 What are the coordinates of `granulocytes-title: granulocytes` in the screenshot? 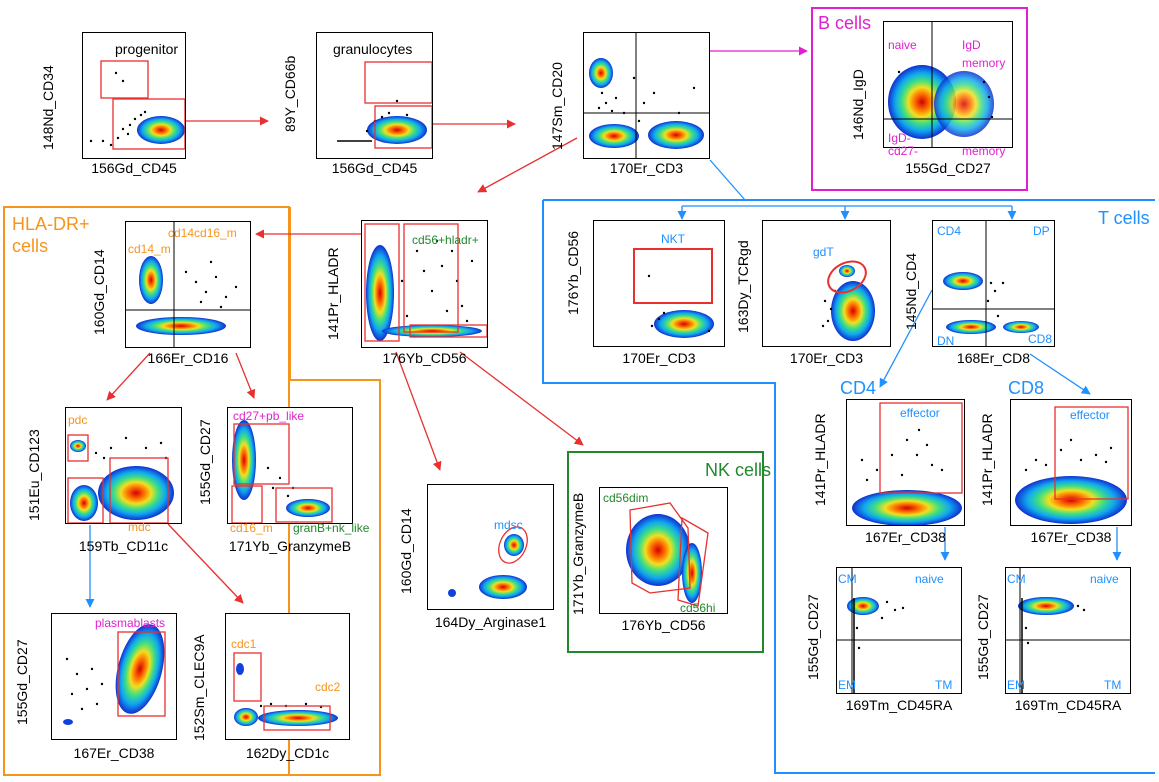 It's located at (373, 49).